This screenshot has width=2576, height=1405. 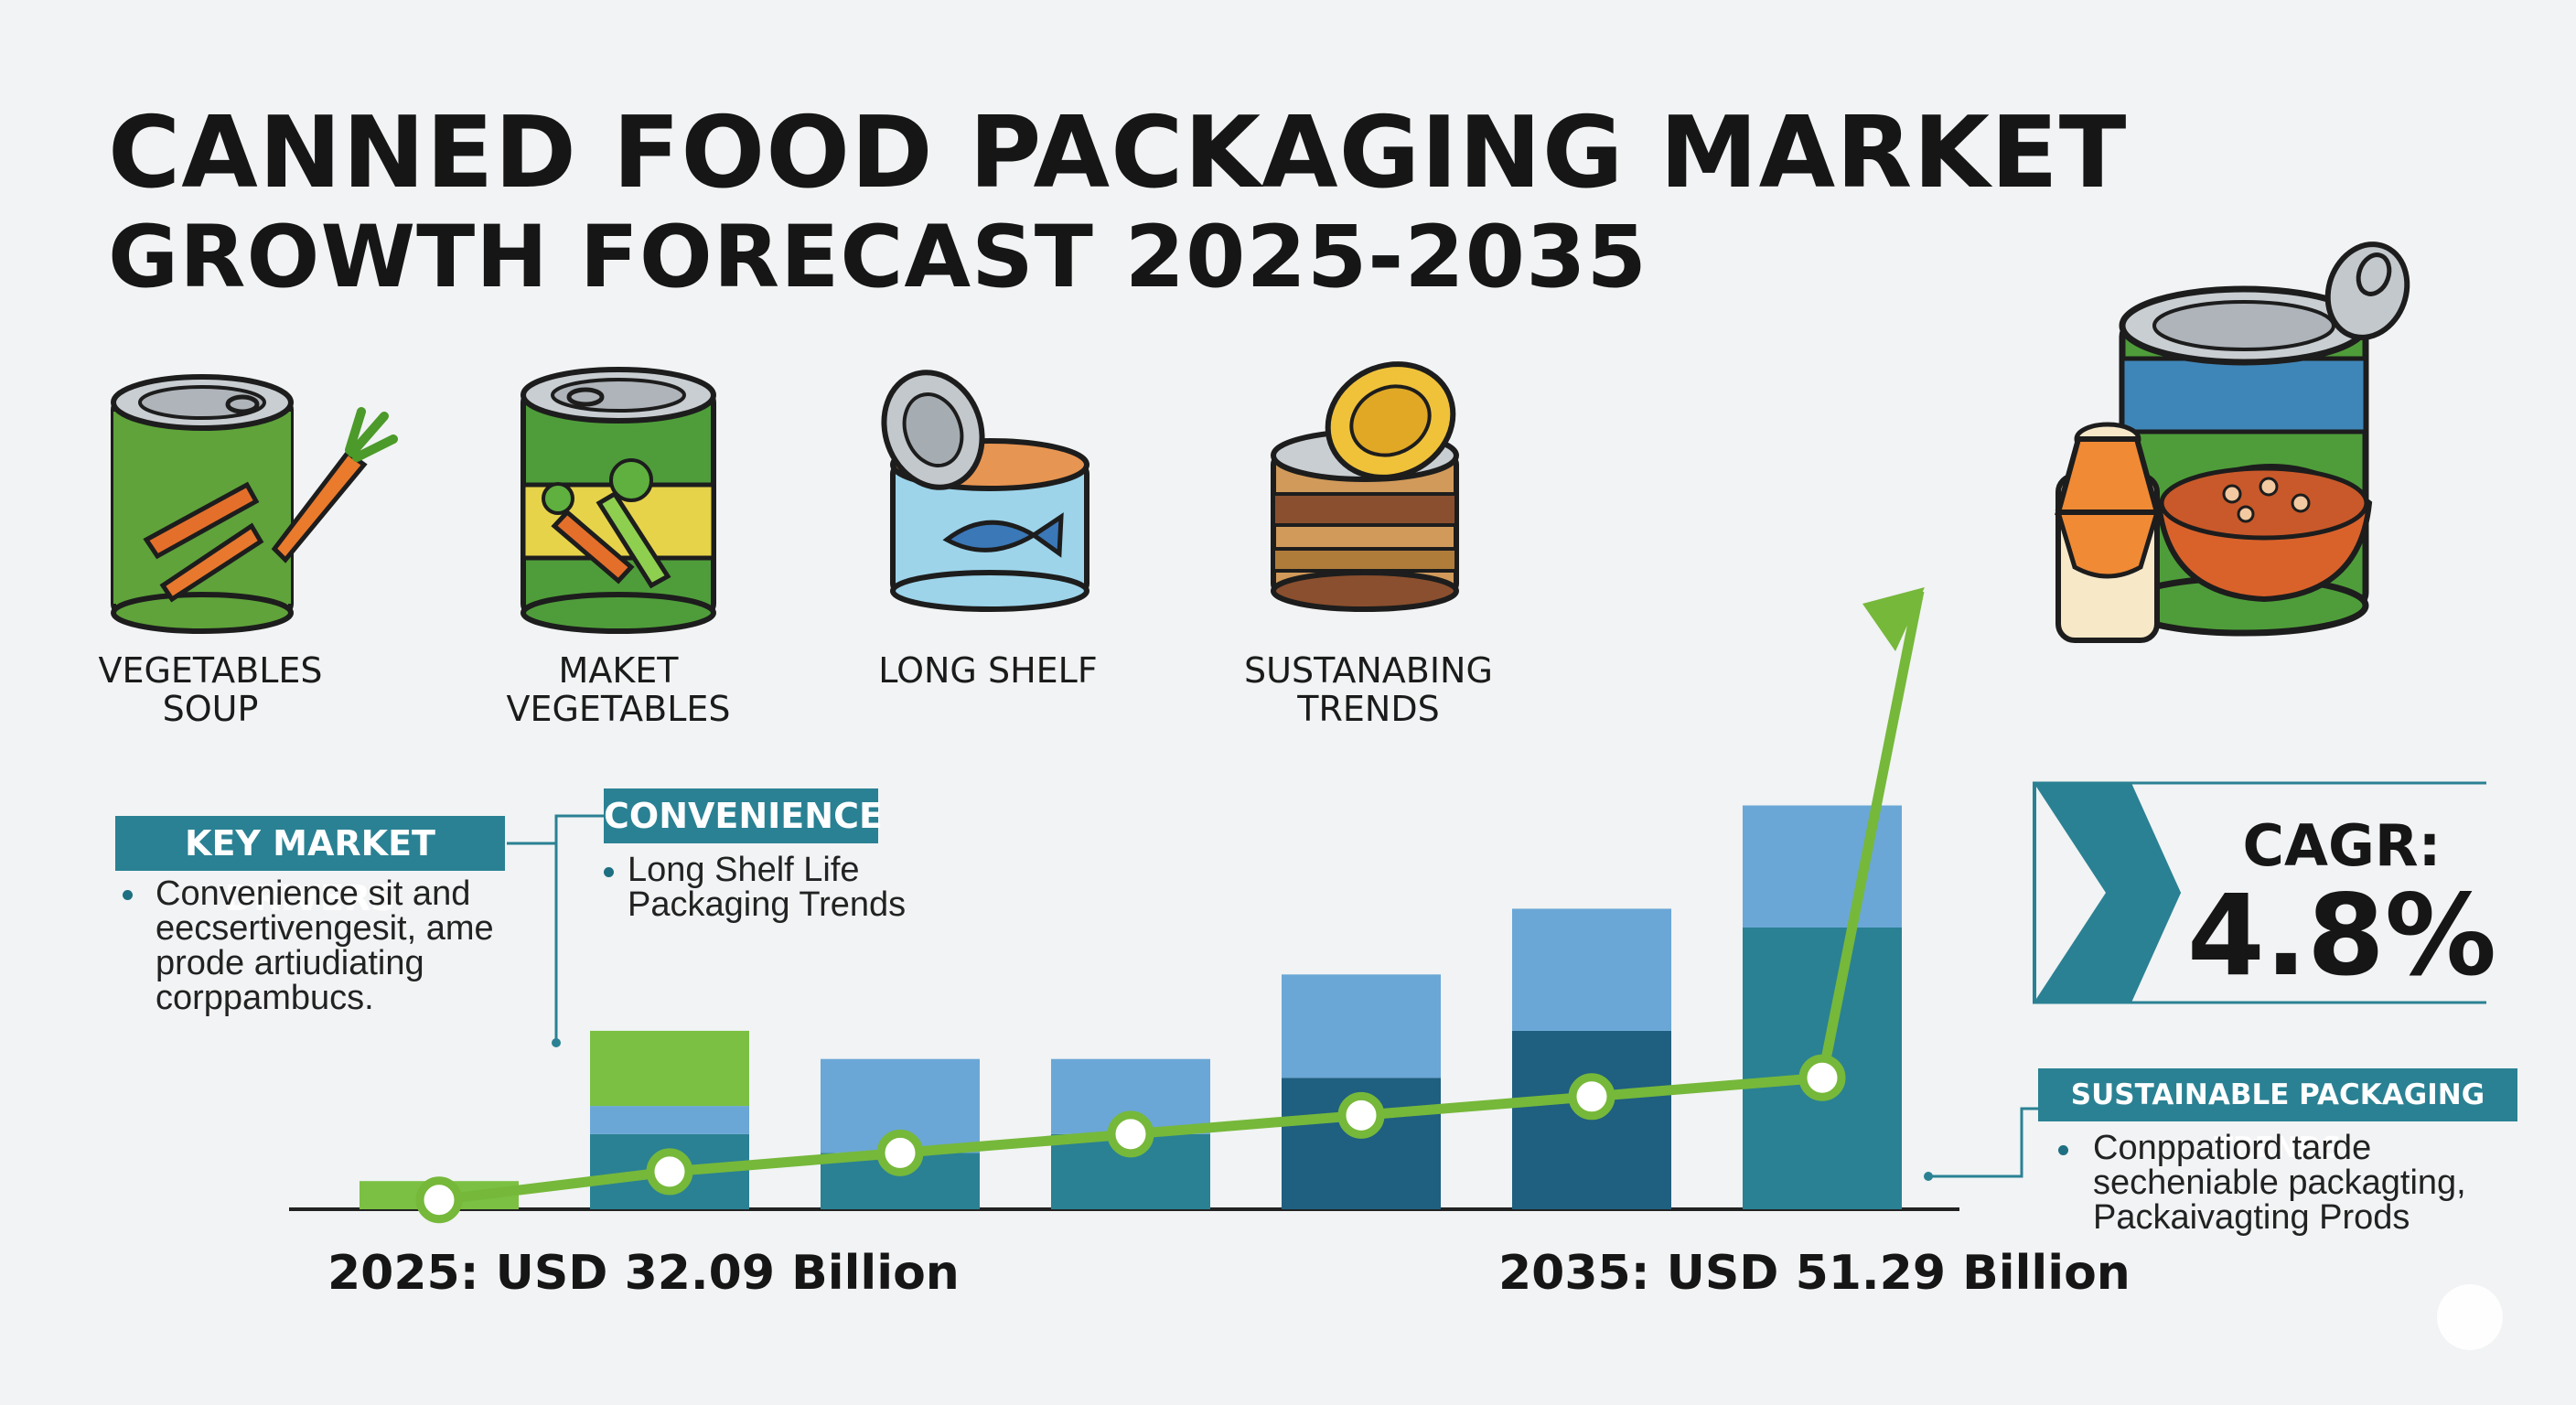 I want to click on trend-point-2034, so click(x=1592, y=1097).